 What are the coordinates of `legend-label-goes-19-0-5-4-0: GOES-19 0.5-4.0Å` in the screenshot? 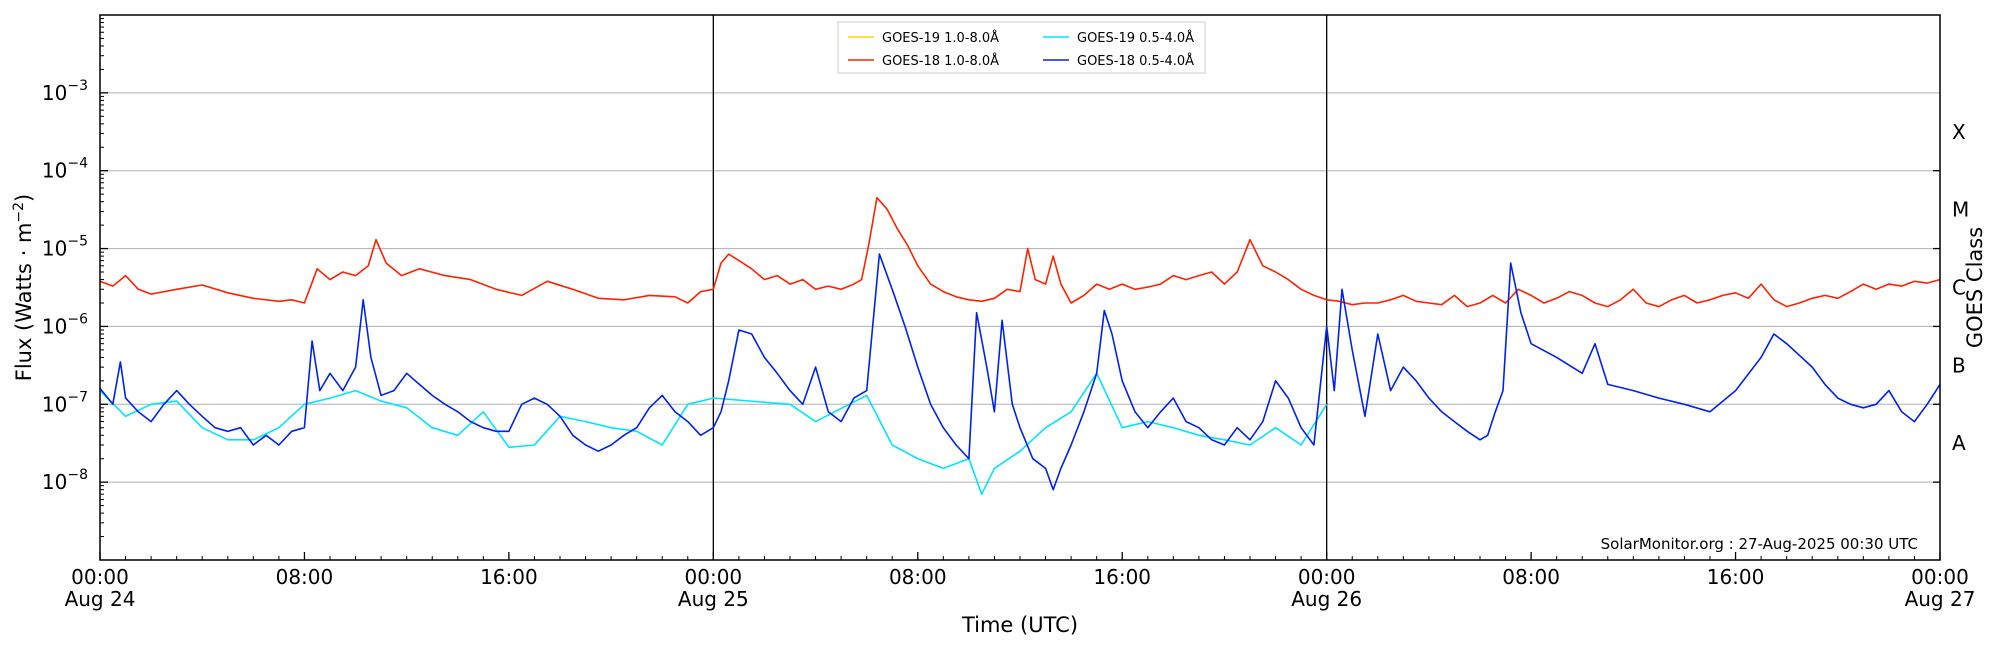 It's located at (1135, 38).